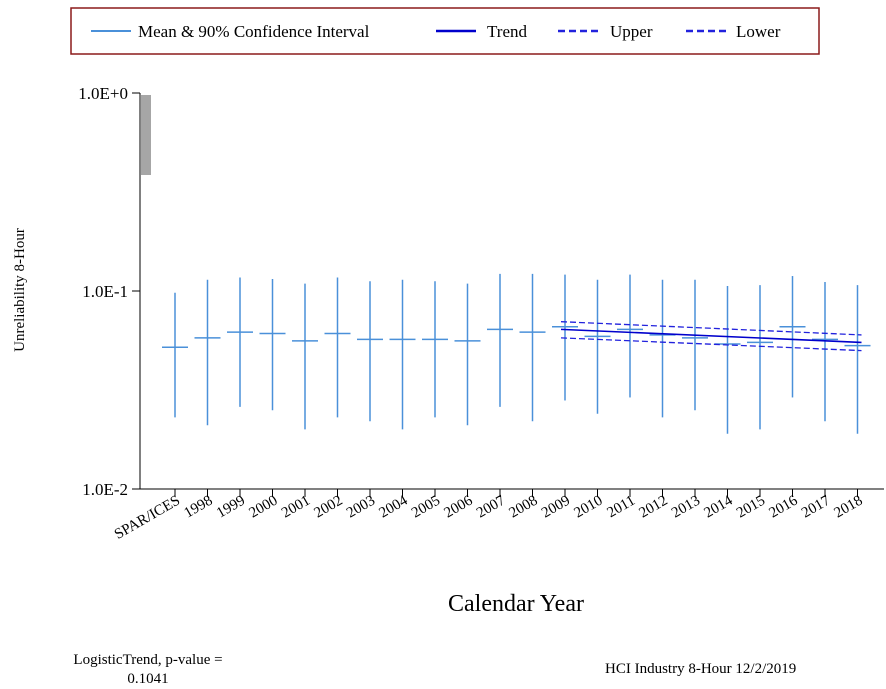  What do you see at coordinates (849, 507) in the screenshot?
I see `x-tick-label: 2018` at bounding box center [849, 507].